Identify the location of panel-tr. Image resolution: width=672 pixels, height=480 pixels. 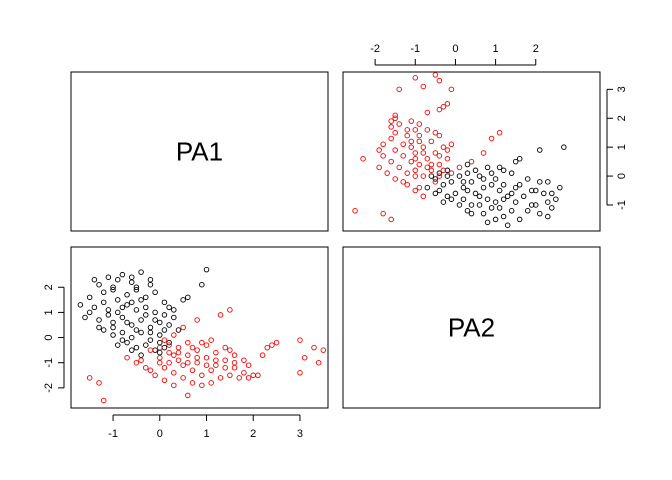
(471, 151).